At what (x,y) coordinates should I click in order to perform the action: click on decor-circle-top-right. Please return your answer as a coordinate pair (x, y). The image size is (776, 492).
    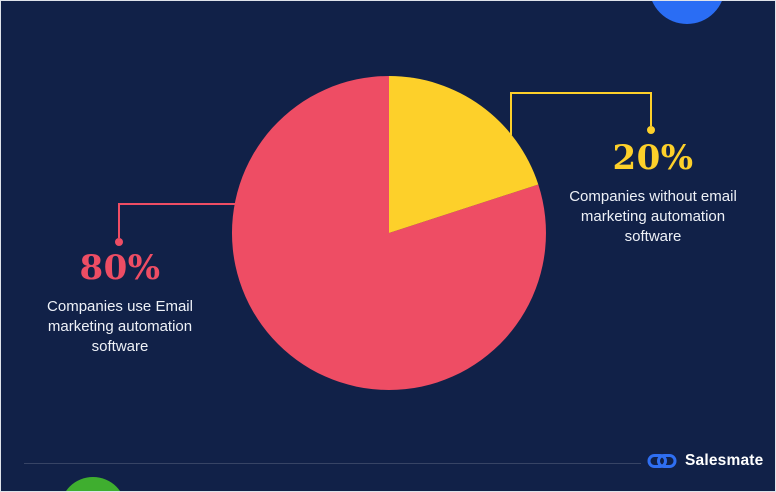
    Looking at the image, I should click on (687, 12).